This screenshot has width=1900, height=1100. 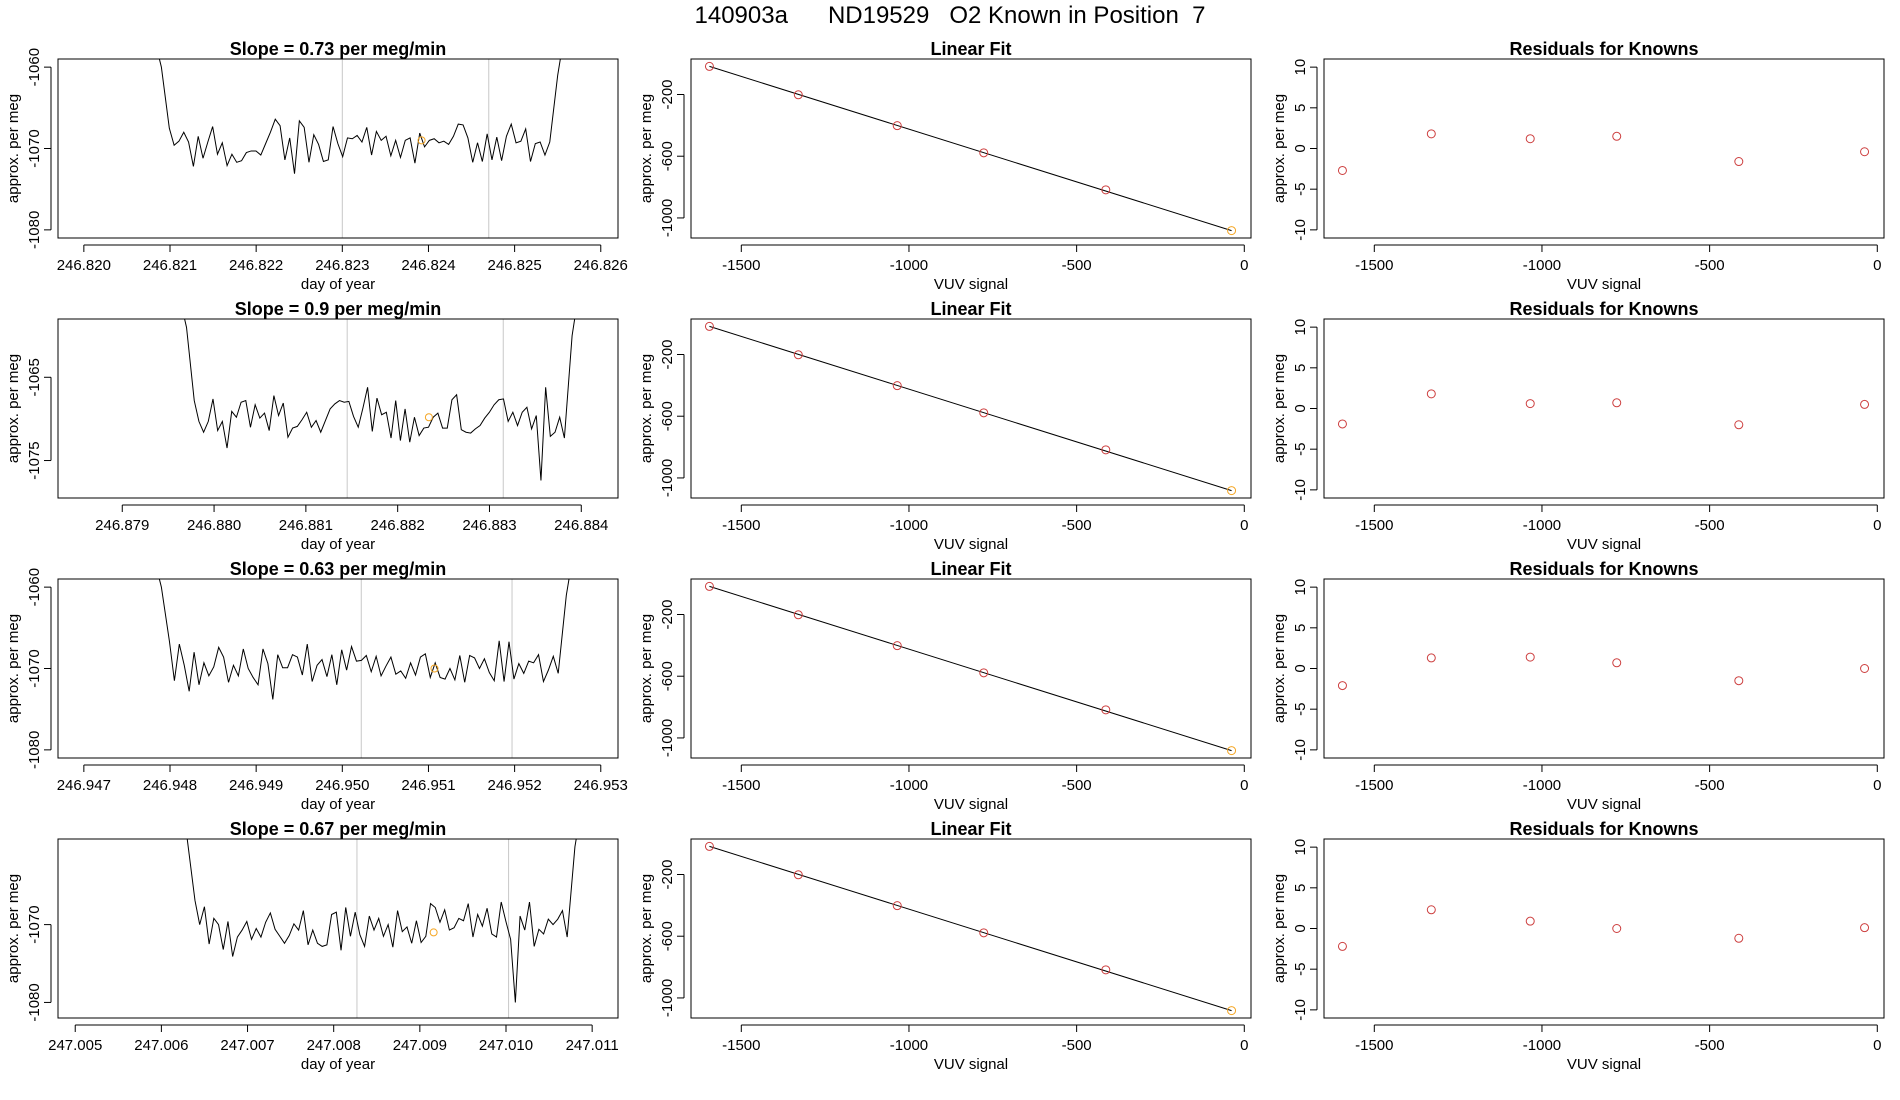 What do you see at coordinates (667, 998) in the screenshot?
I see `y-tick-label: -1000` at bounding box center [667, 998].